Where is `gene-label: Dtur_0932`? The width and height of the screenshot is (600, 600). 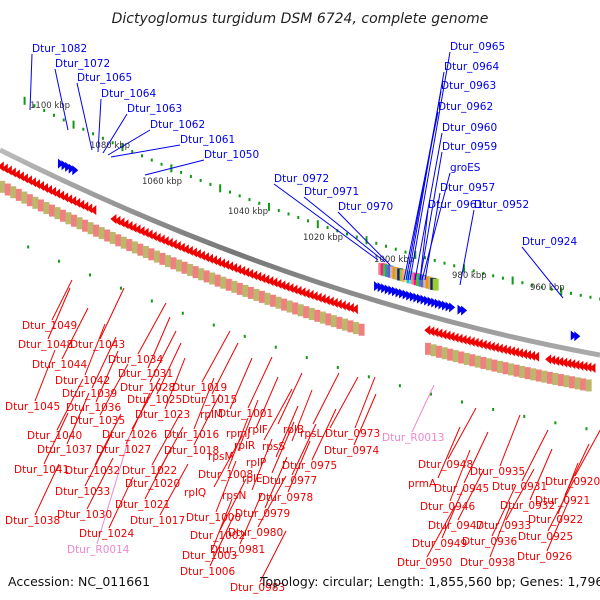
gene-label: Dtur_0932 is located at coordinates (527, 506).